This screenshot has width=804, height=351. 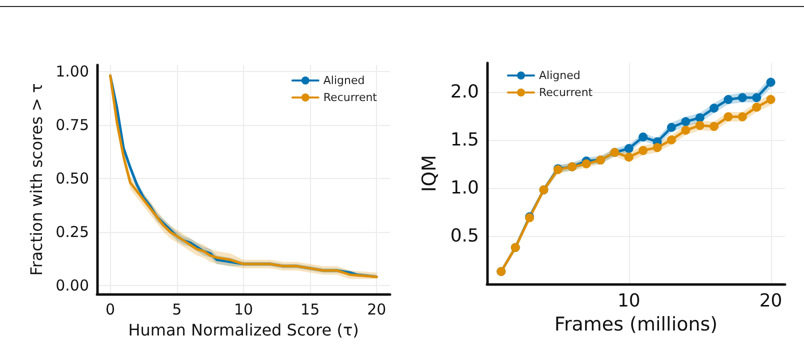 What do you see at coordinates (464, 235) in the screenshot?
I see `y-tick-label: 0.5` at bounding box center [464, 235].